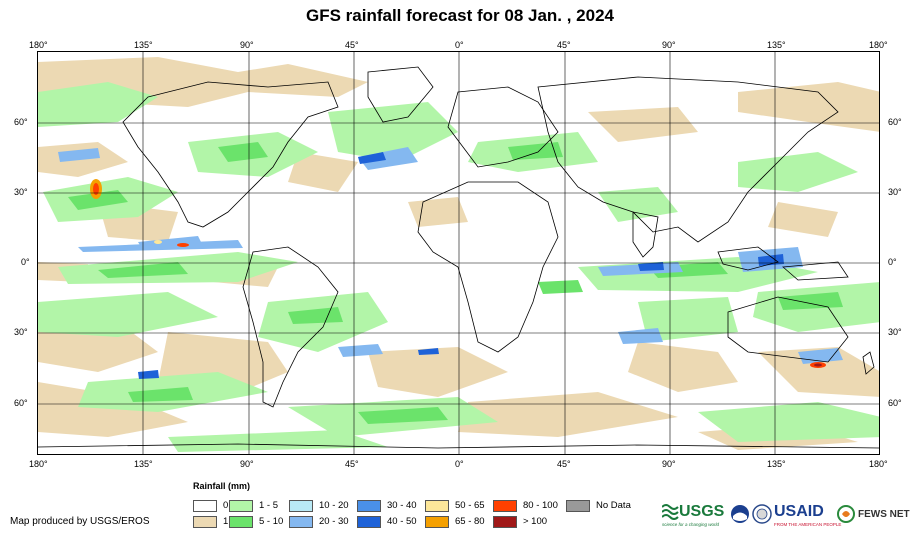 The height and width of the screenshot is (539, 920). What do you see at coordinates (670, 512) in the screenshot?
I see `usgs-wave-icon` at bounding box center [670, 512].